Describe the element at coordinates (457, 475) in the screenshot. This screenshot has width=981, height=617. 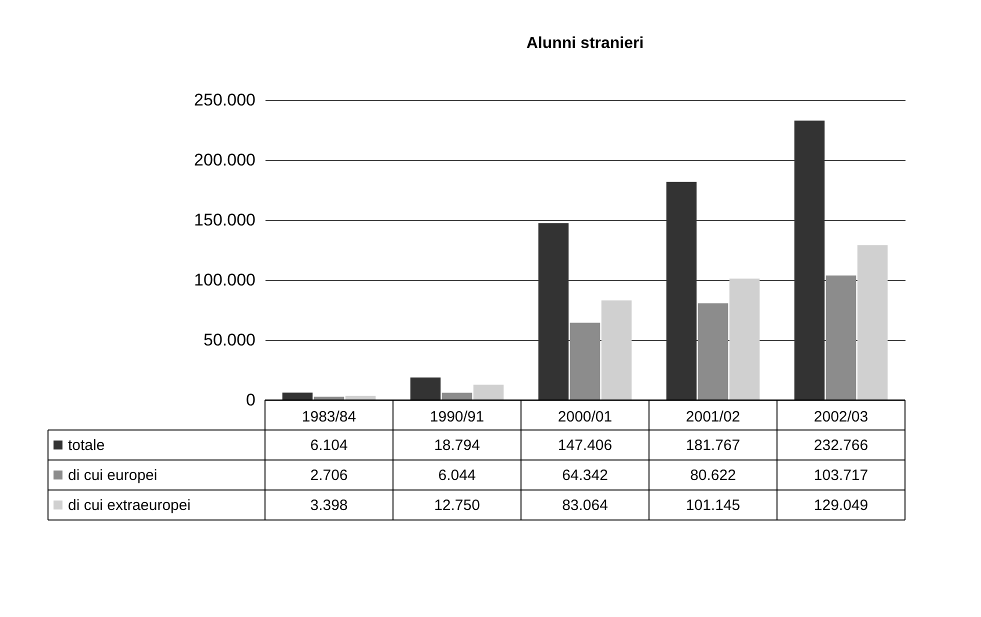
I see `data-label: 6.044` at that location.